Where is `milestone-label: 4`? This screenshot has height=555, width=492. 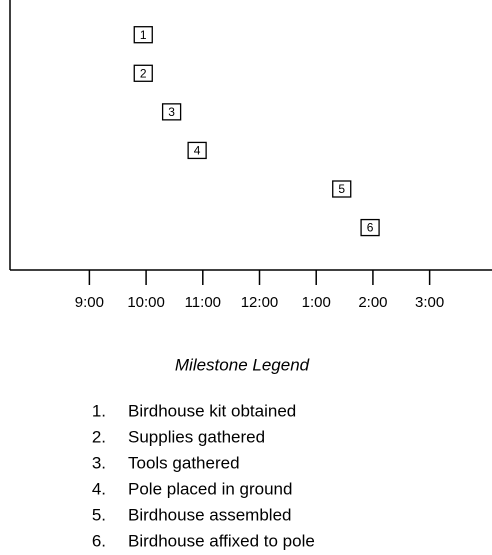
milestone-label: 4 is located at coordinates (197, 151).